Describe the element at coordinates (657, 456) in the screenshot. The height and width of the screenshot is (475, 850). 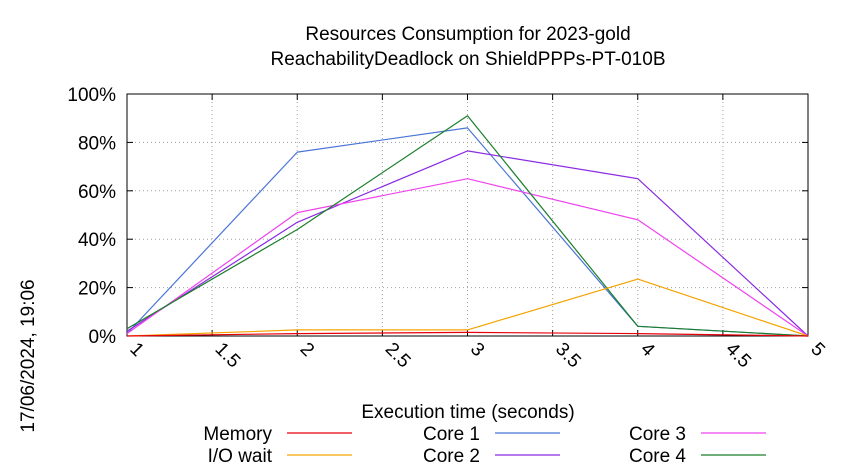
I see `legend-label: Core 4` at that location.